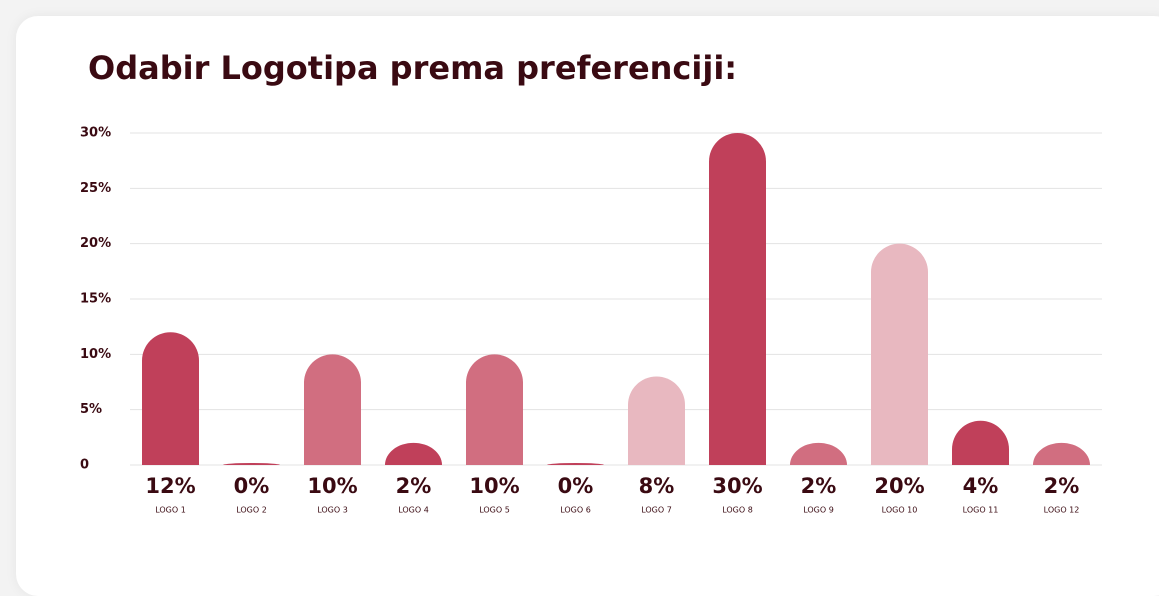  Describe the element at coordinates (413, 510) in the screenshot. I see `x-tick-label: LOGO 4` at that location.